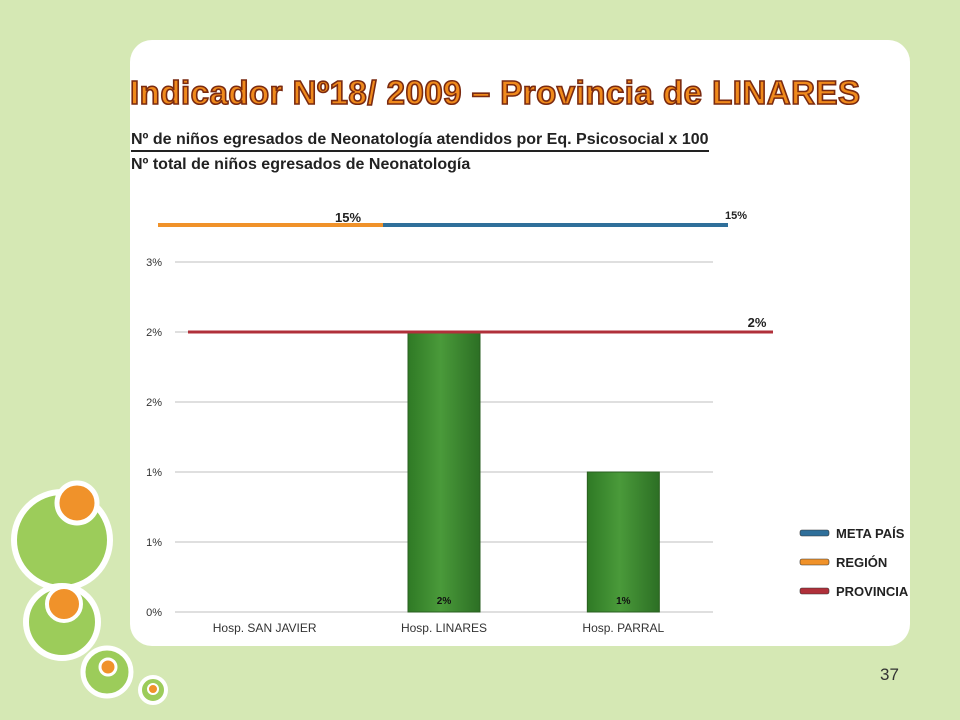 The width and height of the screenshot is (960, 720). I want to click on meta-pais-line-label: 15%, so click(736, 216).